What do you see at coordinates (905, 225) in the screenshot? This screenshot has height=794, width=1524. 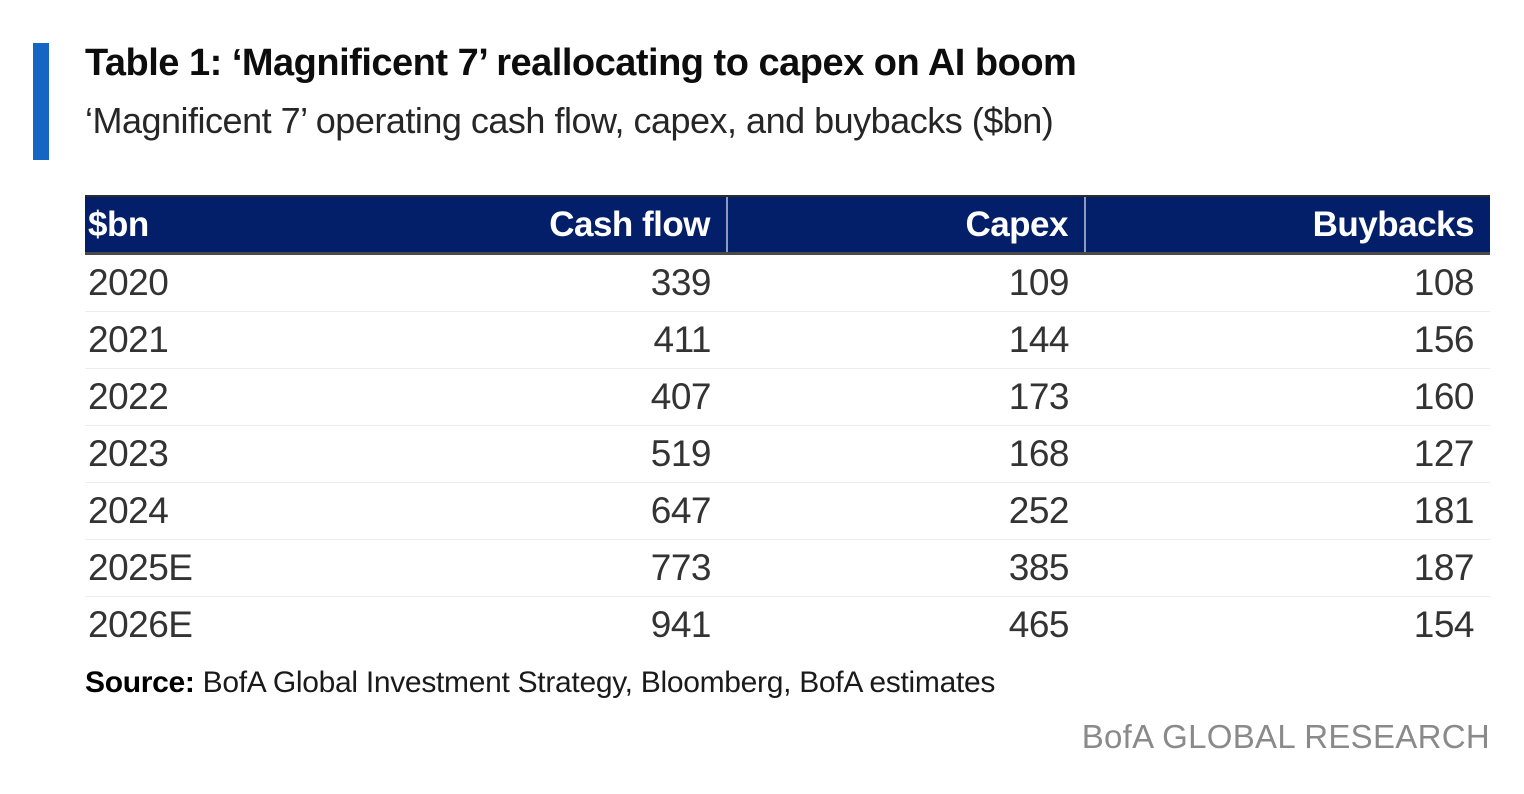 I see `column-header-capex: Capex` at bounding box center [905, 225].